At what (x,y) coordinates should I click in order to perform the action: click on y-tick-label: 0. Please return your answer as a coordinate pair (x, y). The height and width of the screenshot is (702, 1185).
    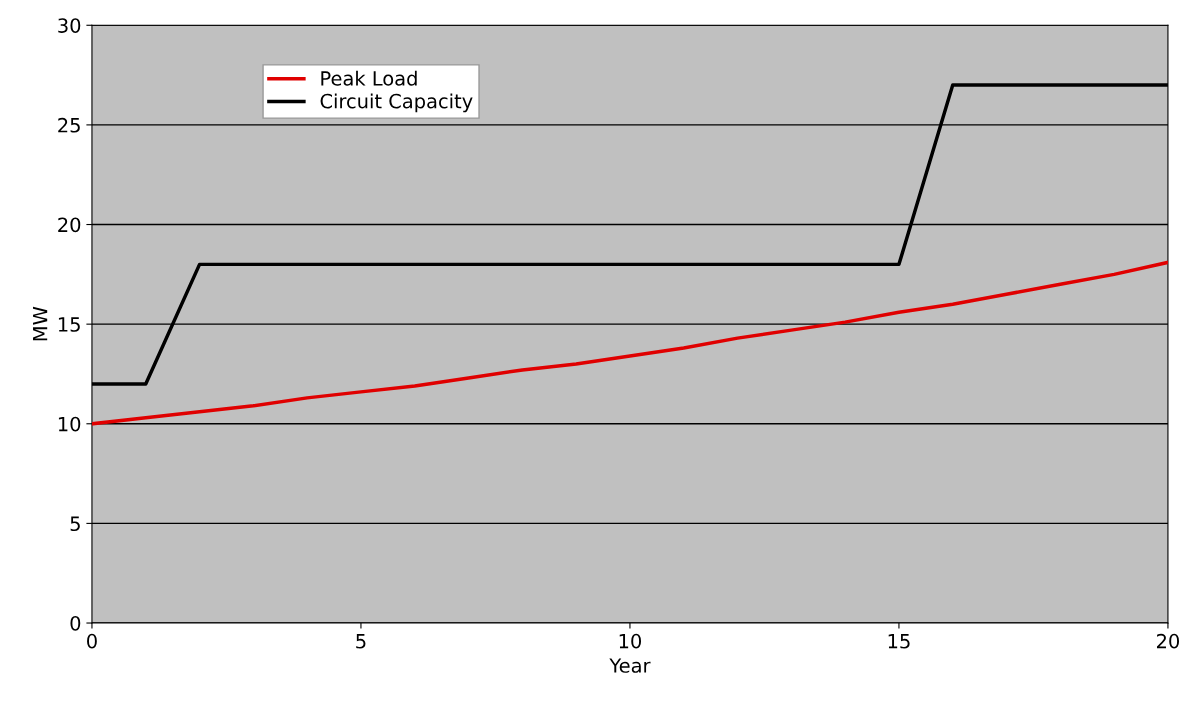
    Looking at the image, I should click on (75, 623).